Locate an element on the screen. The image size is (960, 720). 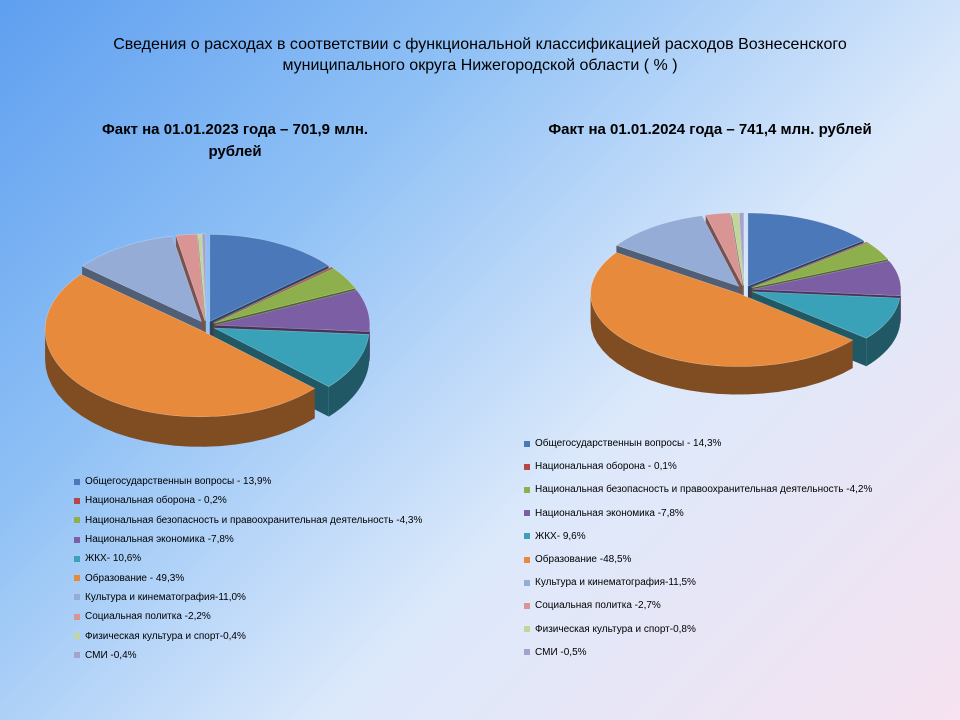
legend-2024-label-1: Национальная оборона - 0,1% is located at coordinates (606, 467).